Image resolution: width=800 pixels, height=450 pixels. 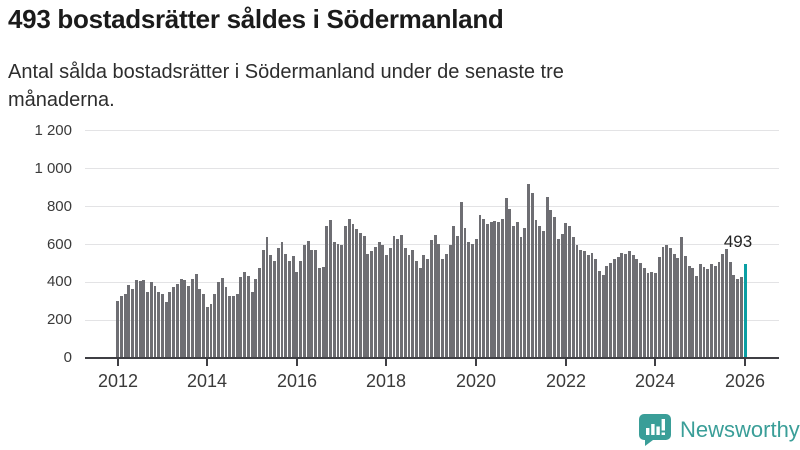 I want to click on x-tick-2022, so click(x=566, y=362).